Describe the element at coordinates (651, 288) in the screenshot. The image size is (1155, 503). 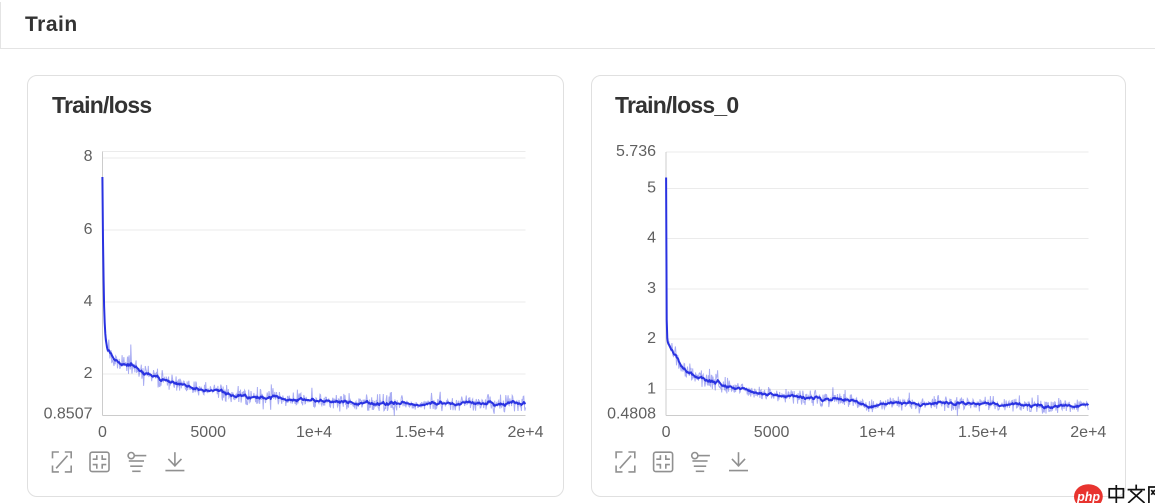
I see `svg-text: 3` at that location.